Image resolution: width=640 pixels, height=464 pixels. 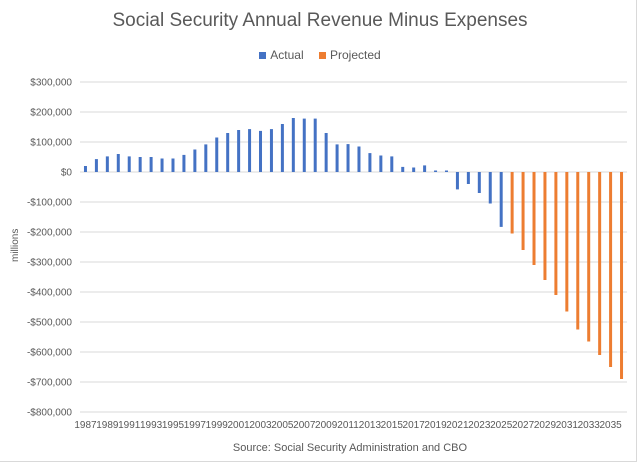 I want to click on bar-projected-2027, so click(x=523, y=211).